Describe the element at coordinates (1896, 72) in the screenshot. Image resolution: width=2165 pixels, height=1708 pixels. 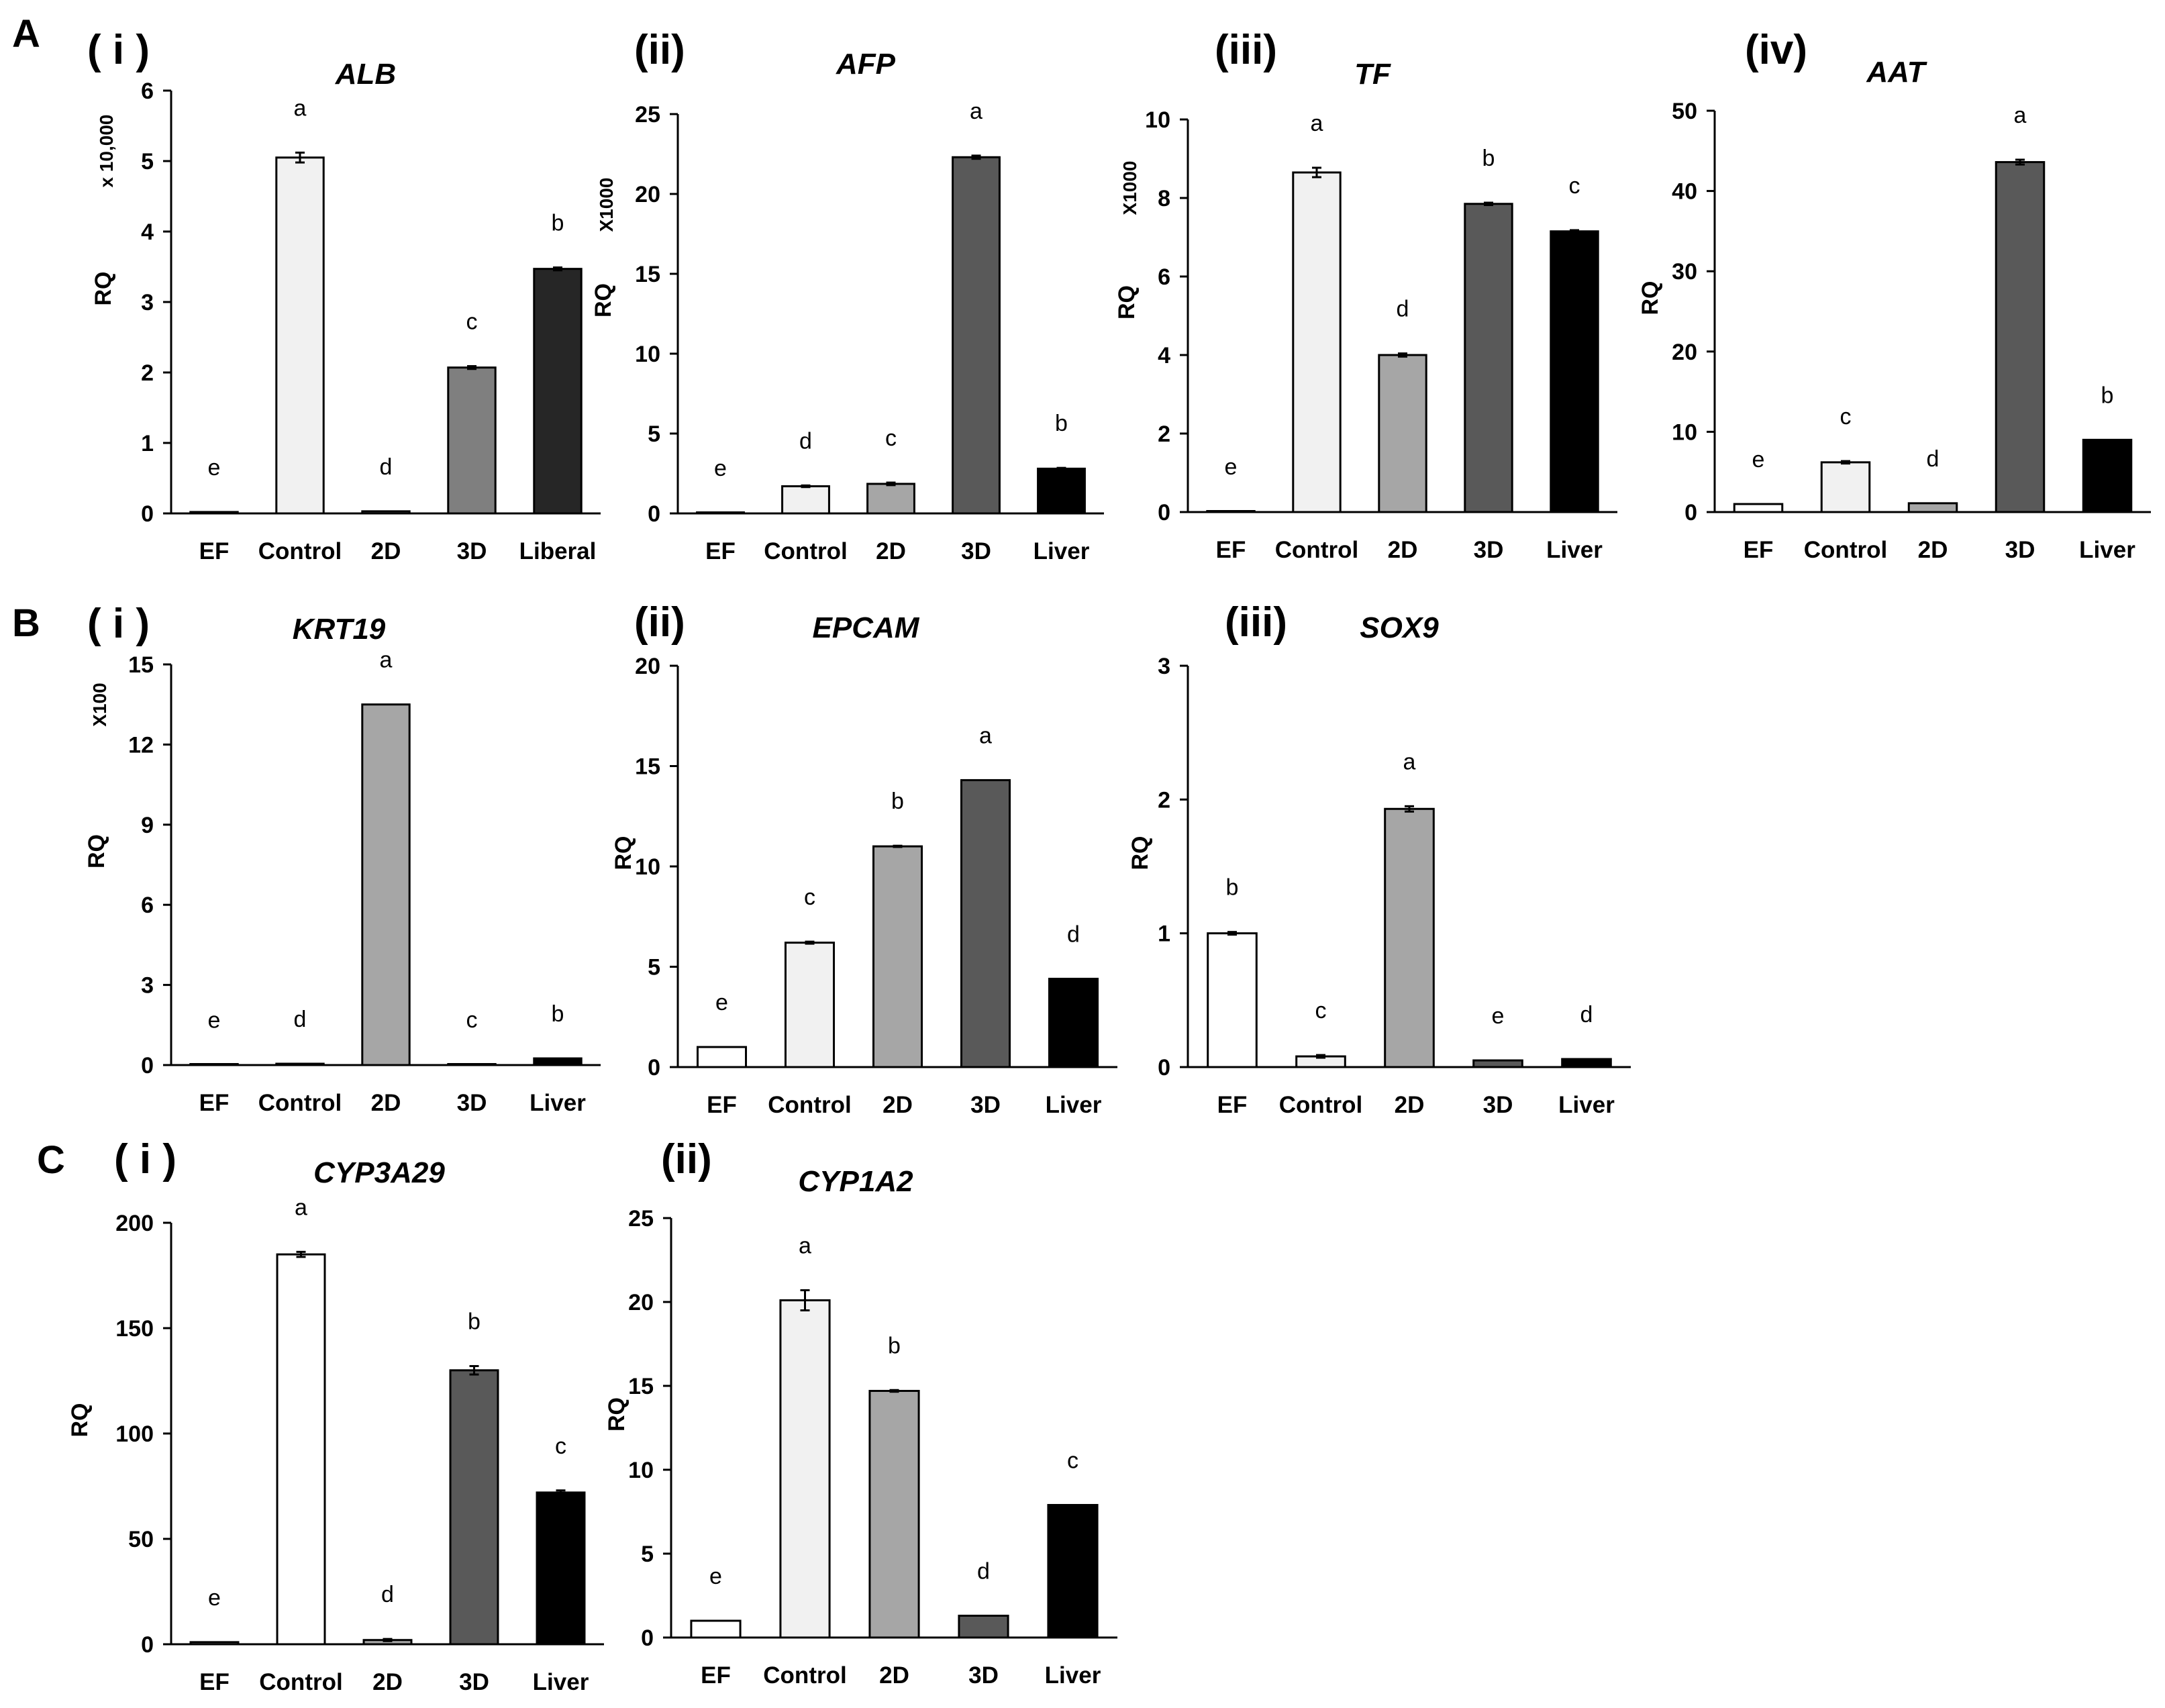
I see `chart-title: AAT` at that location.